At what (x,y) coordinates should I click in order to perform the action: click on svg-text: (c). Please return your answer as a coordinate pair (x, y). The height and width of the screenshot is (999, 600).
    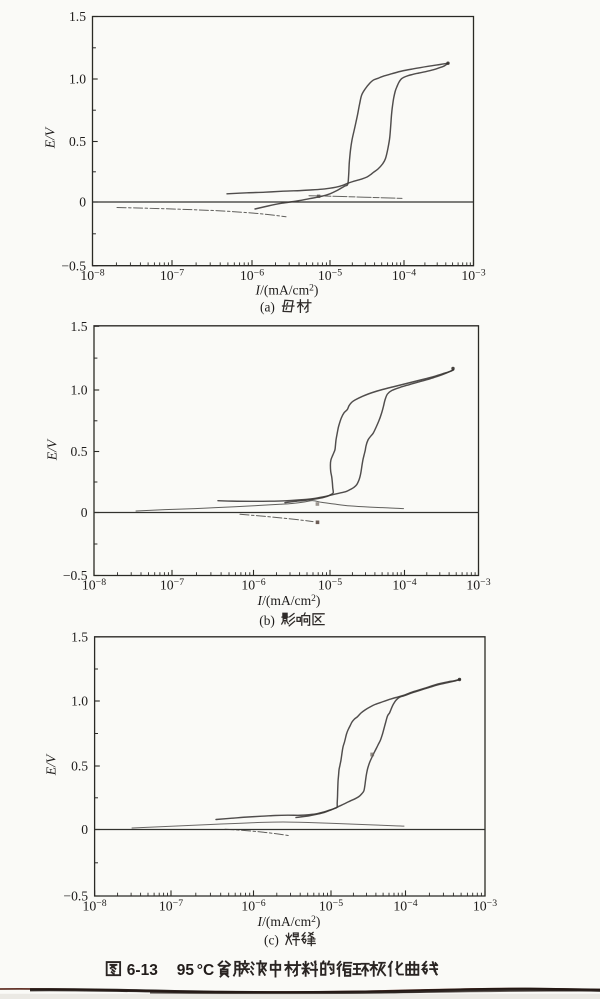
    Looking at the image, I should click on (271, 939).